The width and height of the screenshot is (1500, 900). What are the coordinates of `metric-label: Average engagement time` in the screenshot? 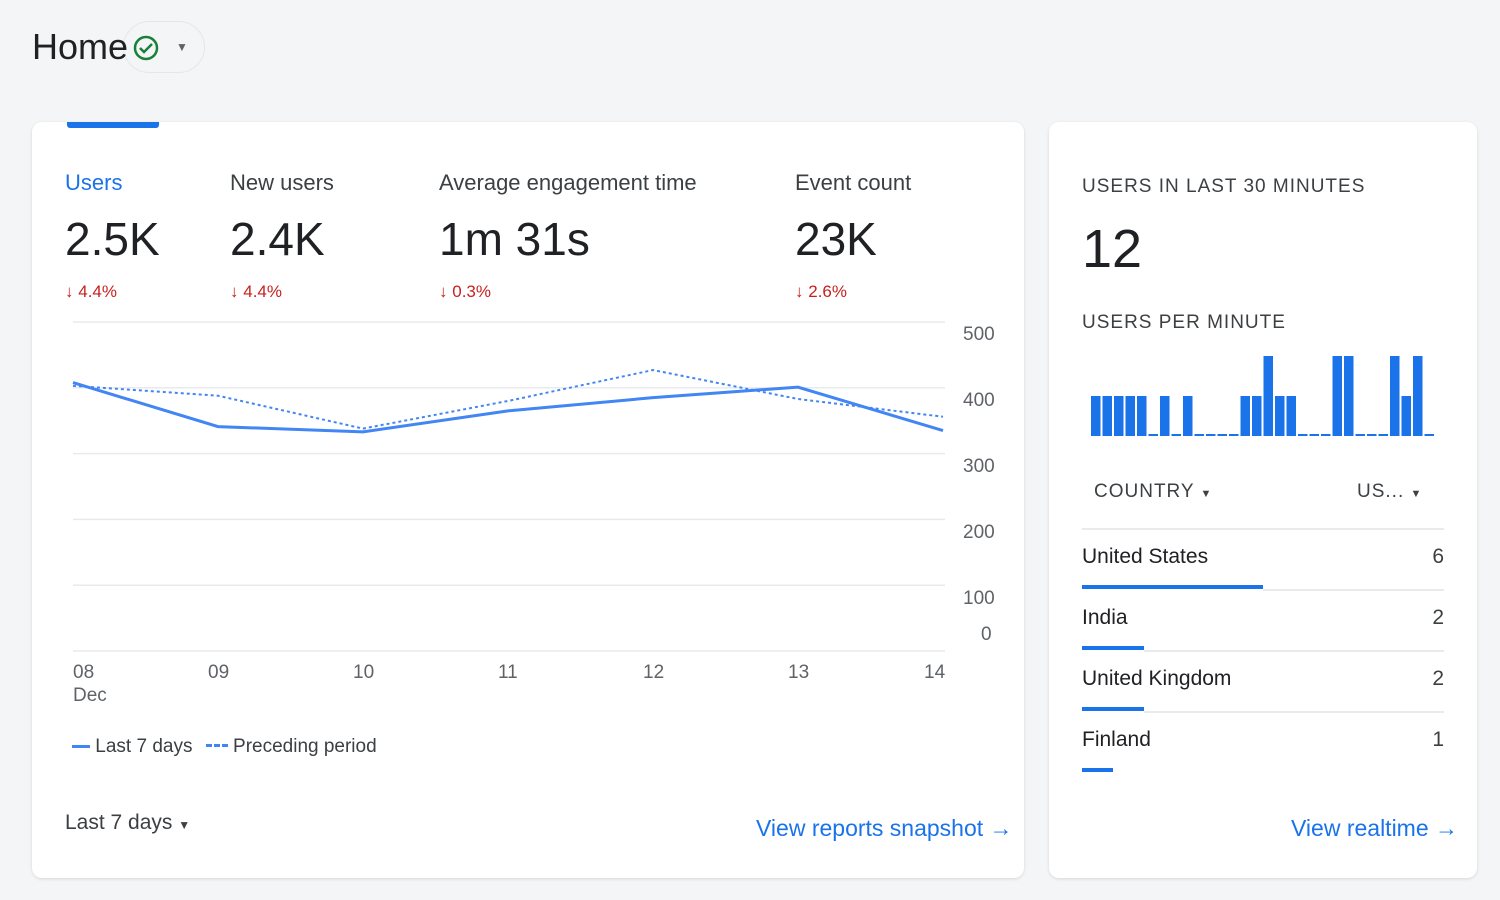 It's located at (568, 182).